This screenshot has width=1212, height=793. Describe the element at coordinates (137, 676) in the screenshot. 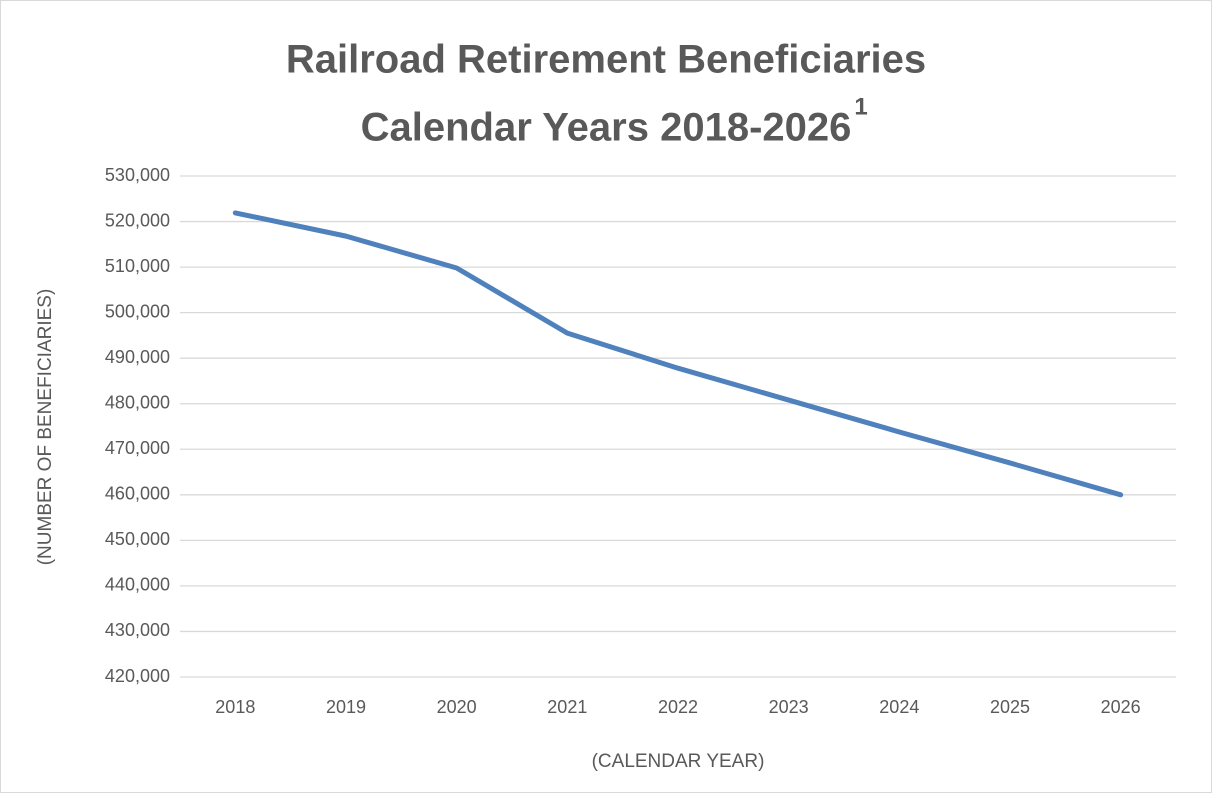

I see `y-tick-label: 420,000` at that location.